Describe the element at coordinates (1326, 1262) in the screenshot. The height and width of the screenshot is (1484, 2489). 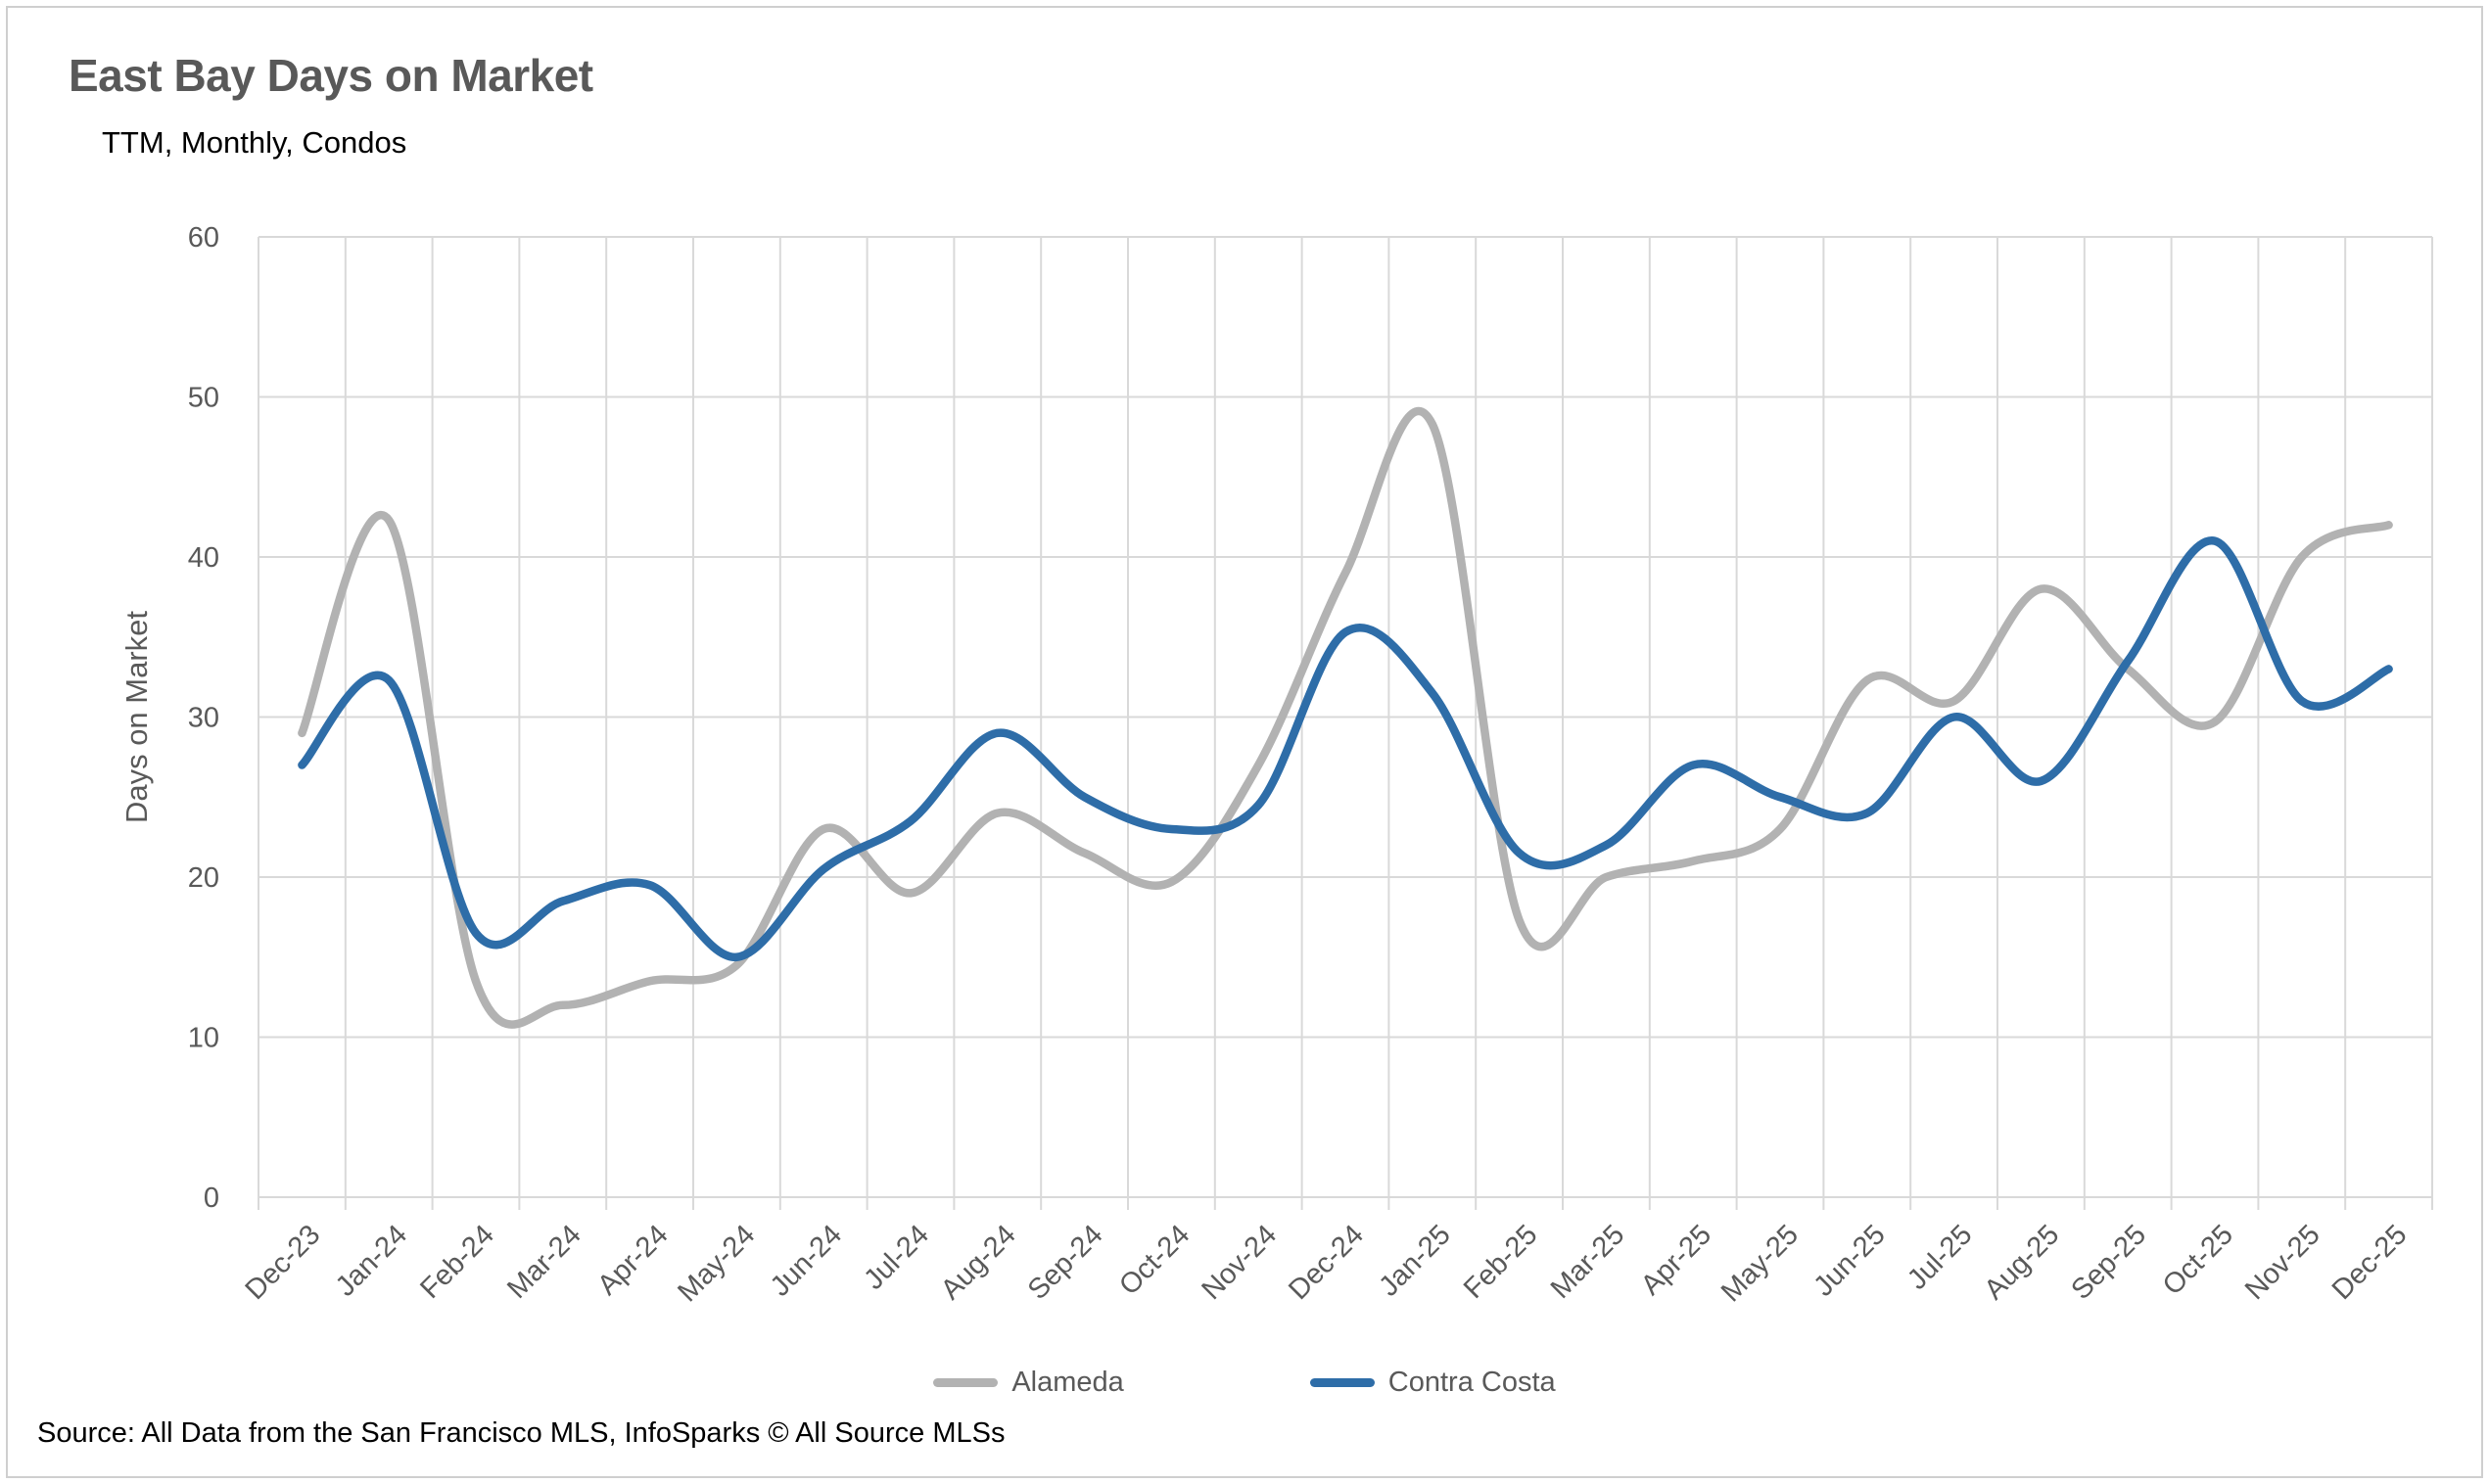
I see `svg-text: Dec-24` at that location.